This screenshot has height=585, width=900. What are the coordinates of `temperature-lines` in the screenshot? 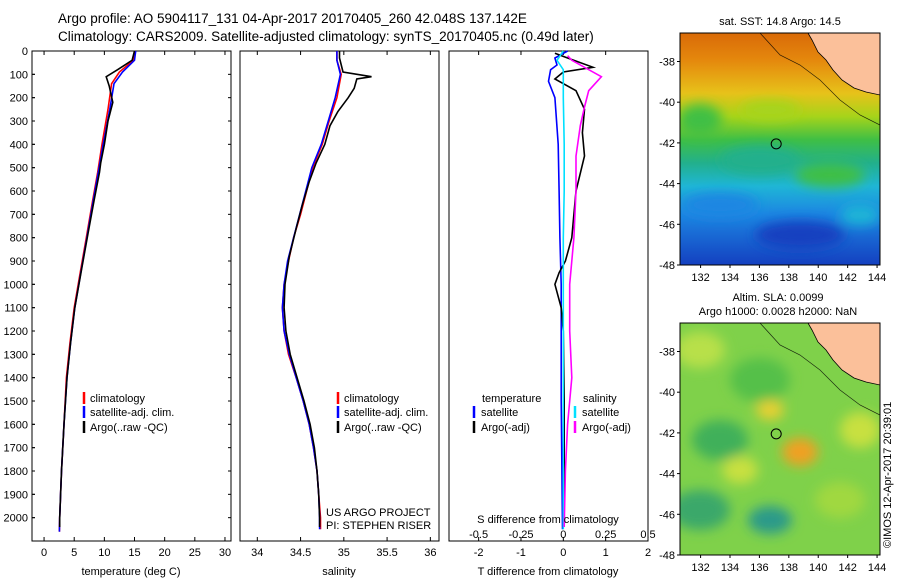 It's located at (97, 291).